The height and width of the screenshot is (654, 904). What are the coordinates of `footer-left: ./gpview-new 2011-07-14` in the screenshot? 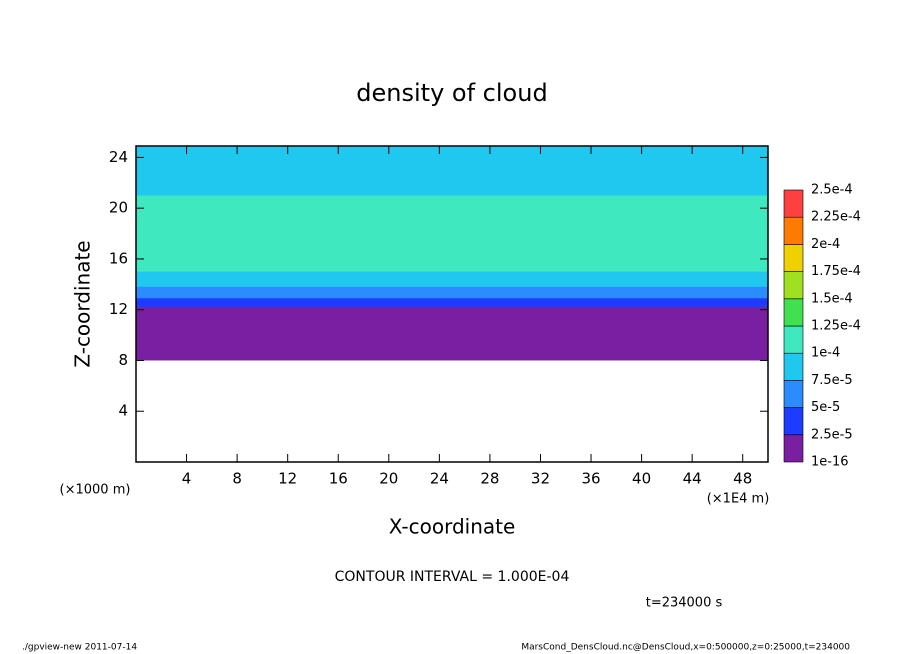 It's located at (79, 648).